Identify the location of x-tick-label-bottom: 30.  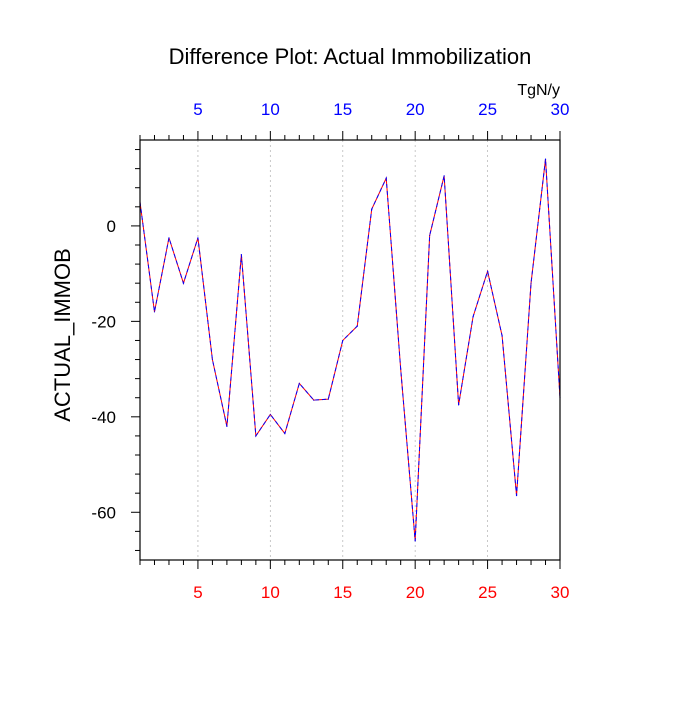
(560, 592).